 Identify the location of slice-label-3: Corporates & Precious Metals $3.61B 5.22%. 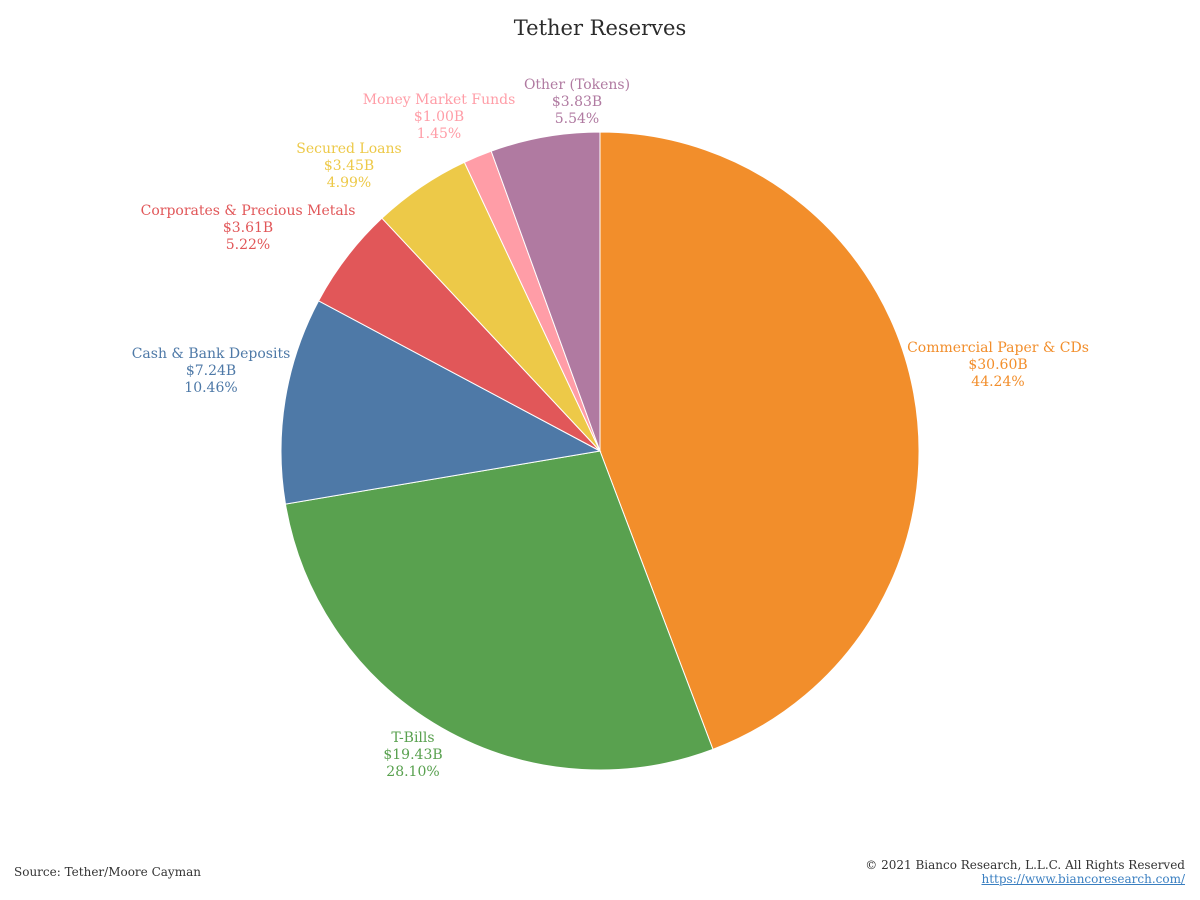
(248, 228).